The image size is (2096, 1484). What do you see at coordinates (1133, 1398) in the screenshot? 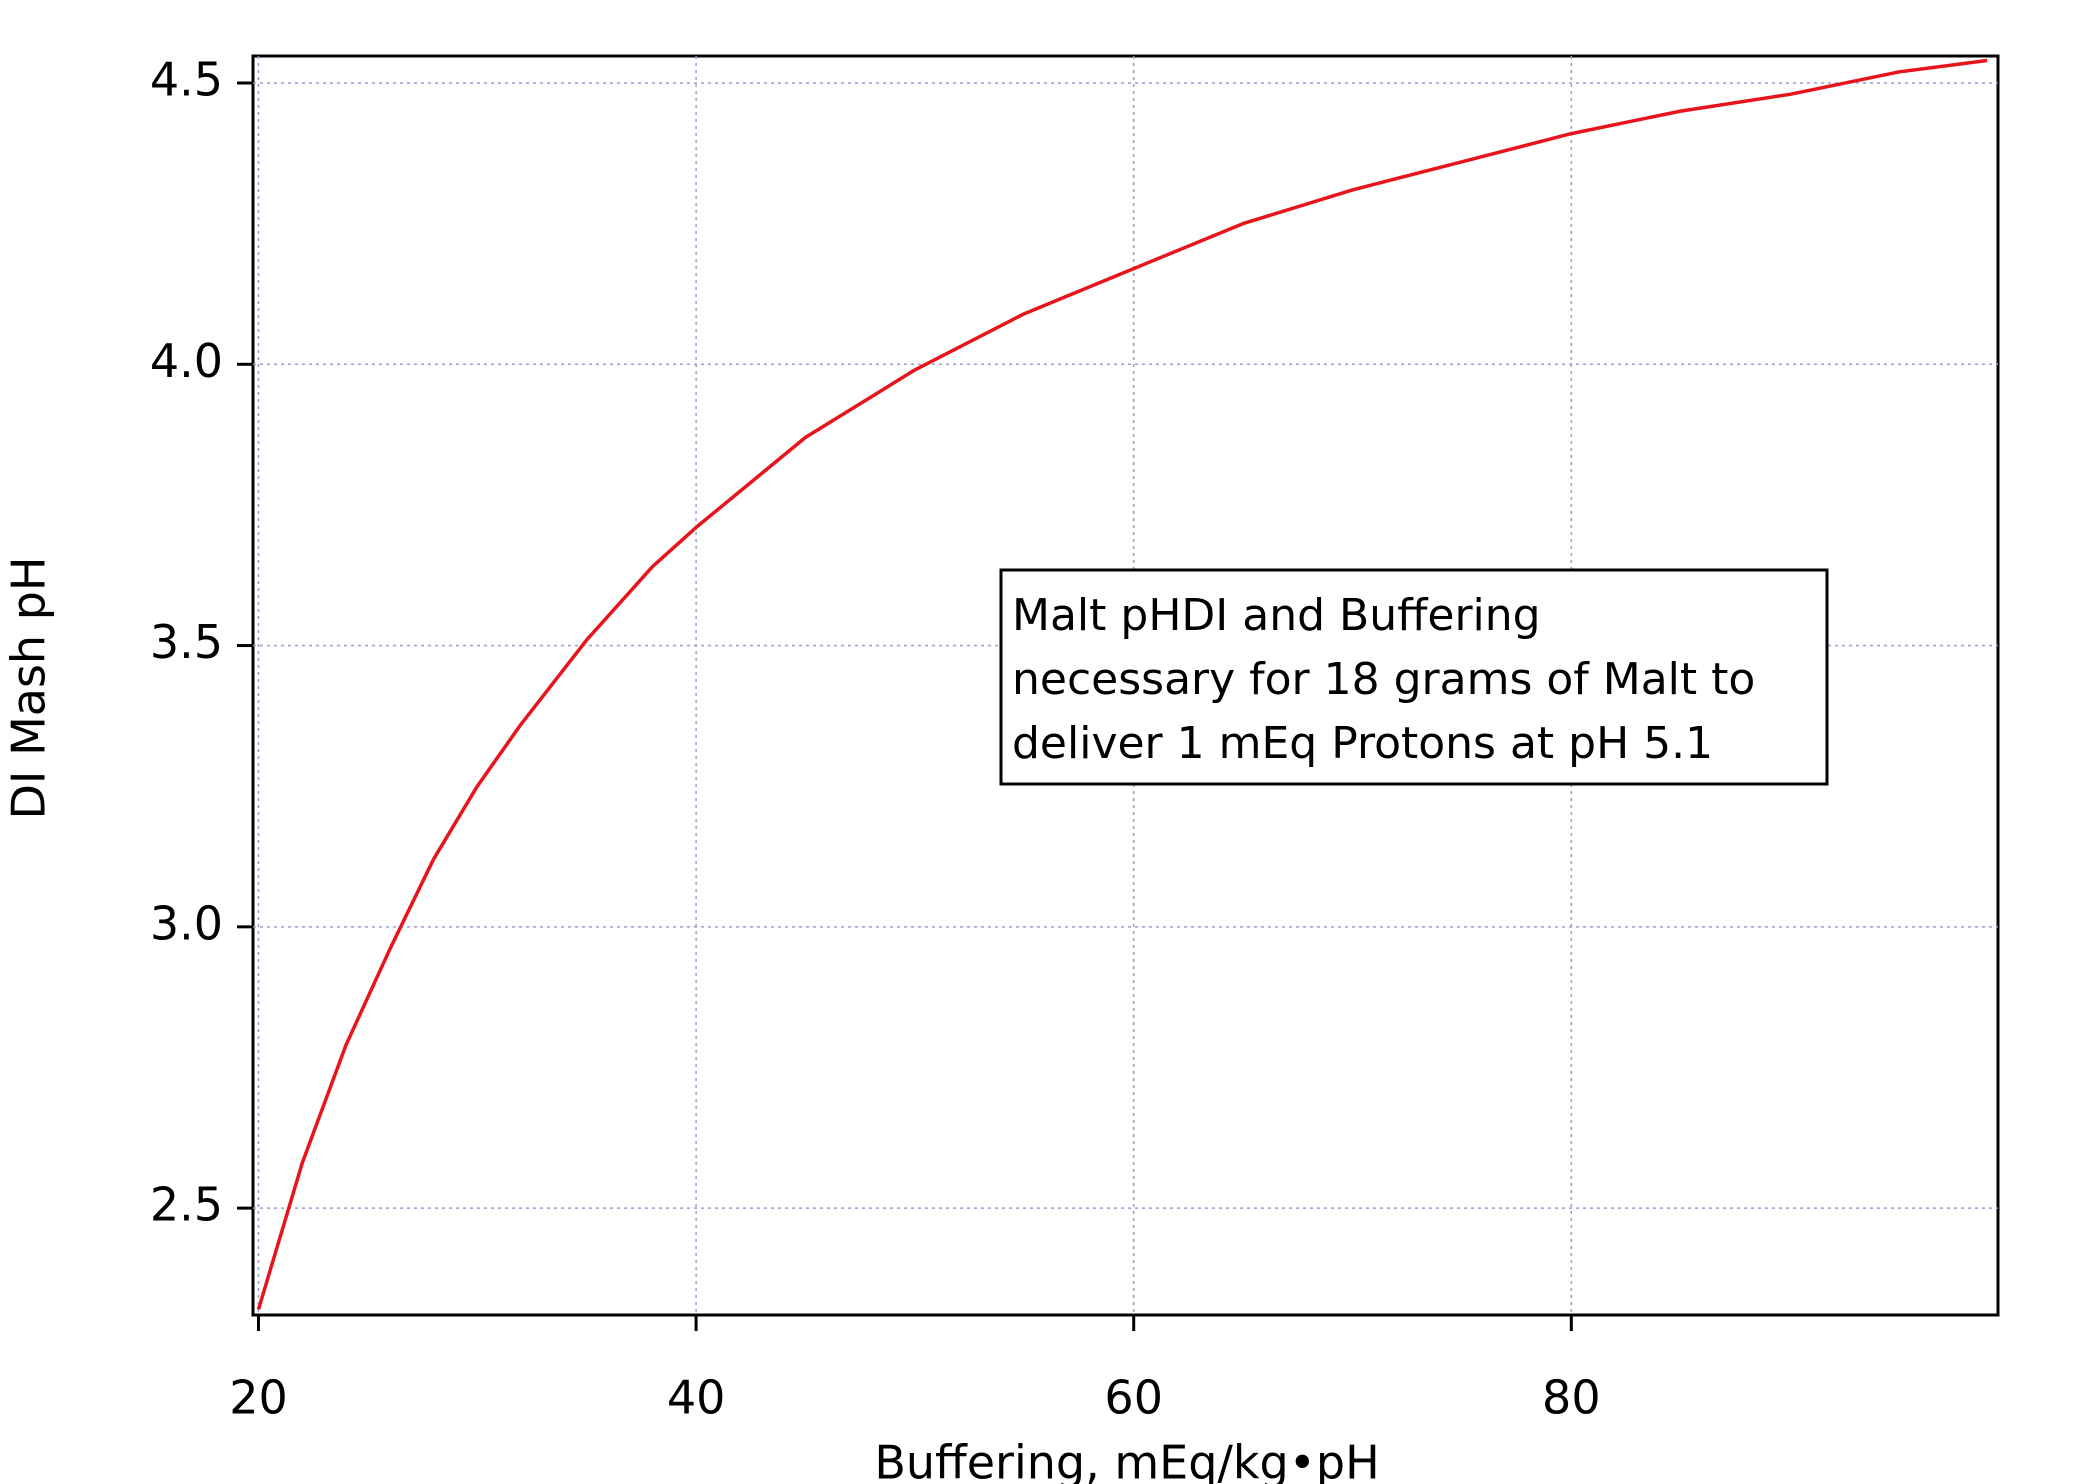
I see `x-tick-label: 60` at bounding box center [1133, 1398].